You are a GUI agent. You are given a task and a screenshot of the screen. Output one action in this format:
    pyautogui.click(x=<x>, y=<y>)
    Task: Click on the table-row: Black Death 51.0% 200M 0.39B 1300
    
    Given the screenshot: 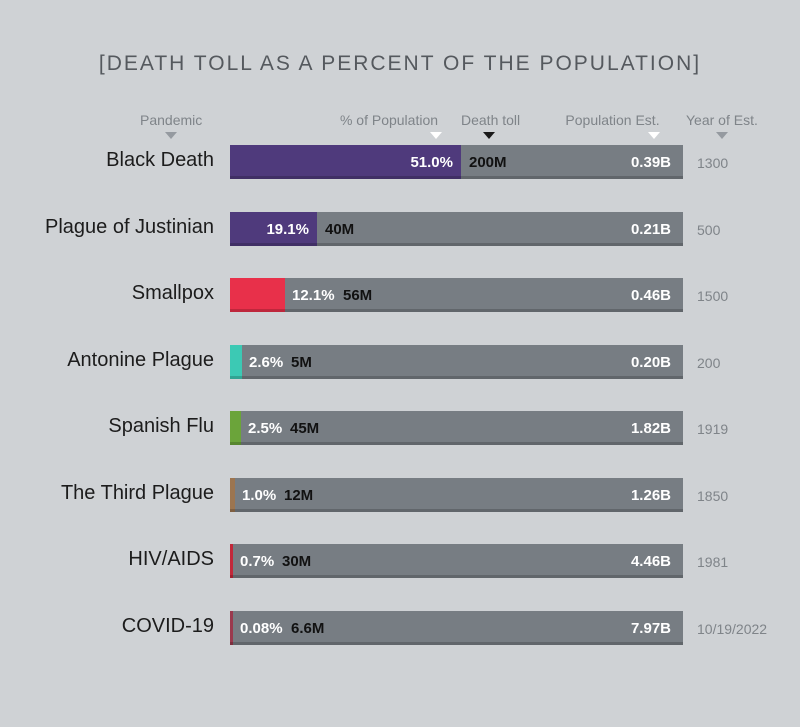 What is the action you would take?
    pyautogui.click(x=400, y=162)
    